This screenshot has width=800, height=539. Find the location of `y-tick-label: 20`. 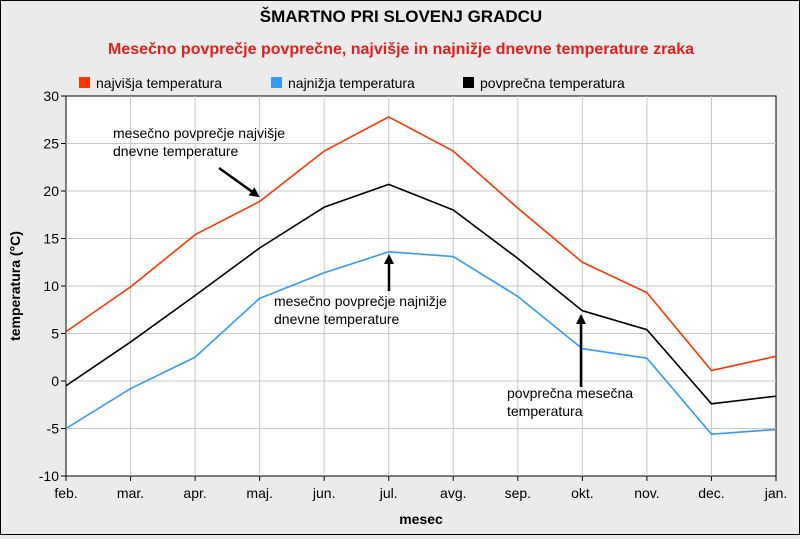

y-tick-label: 20 is located at coordinates (51, 191).